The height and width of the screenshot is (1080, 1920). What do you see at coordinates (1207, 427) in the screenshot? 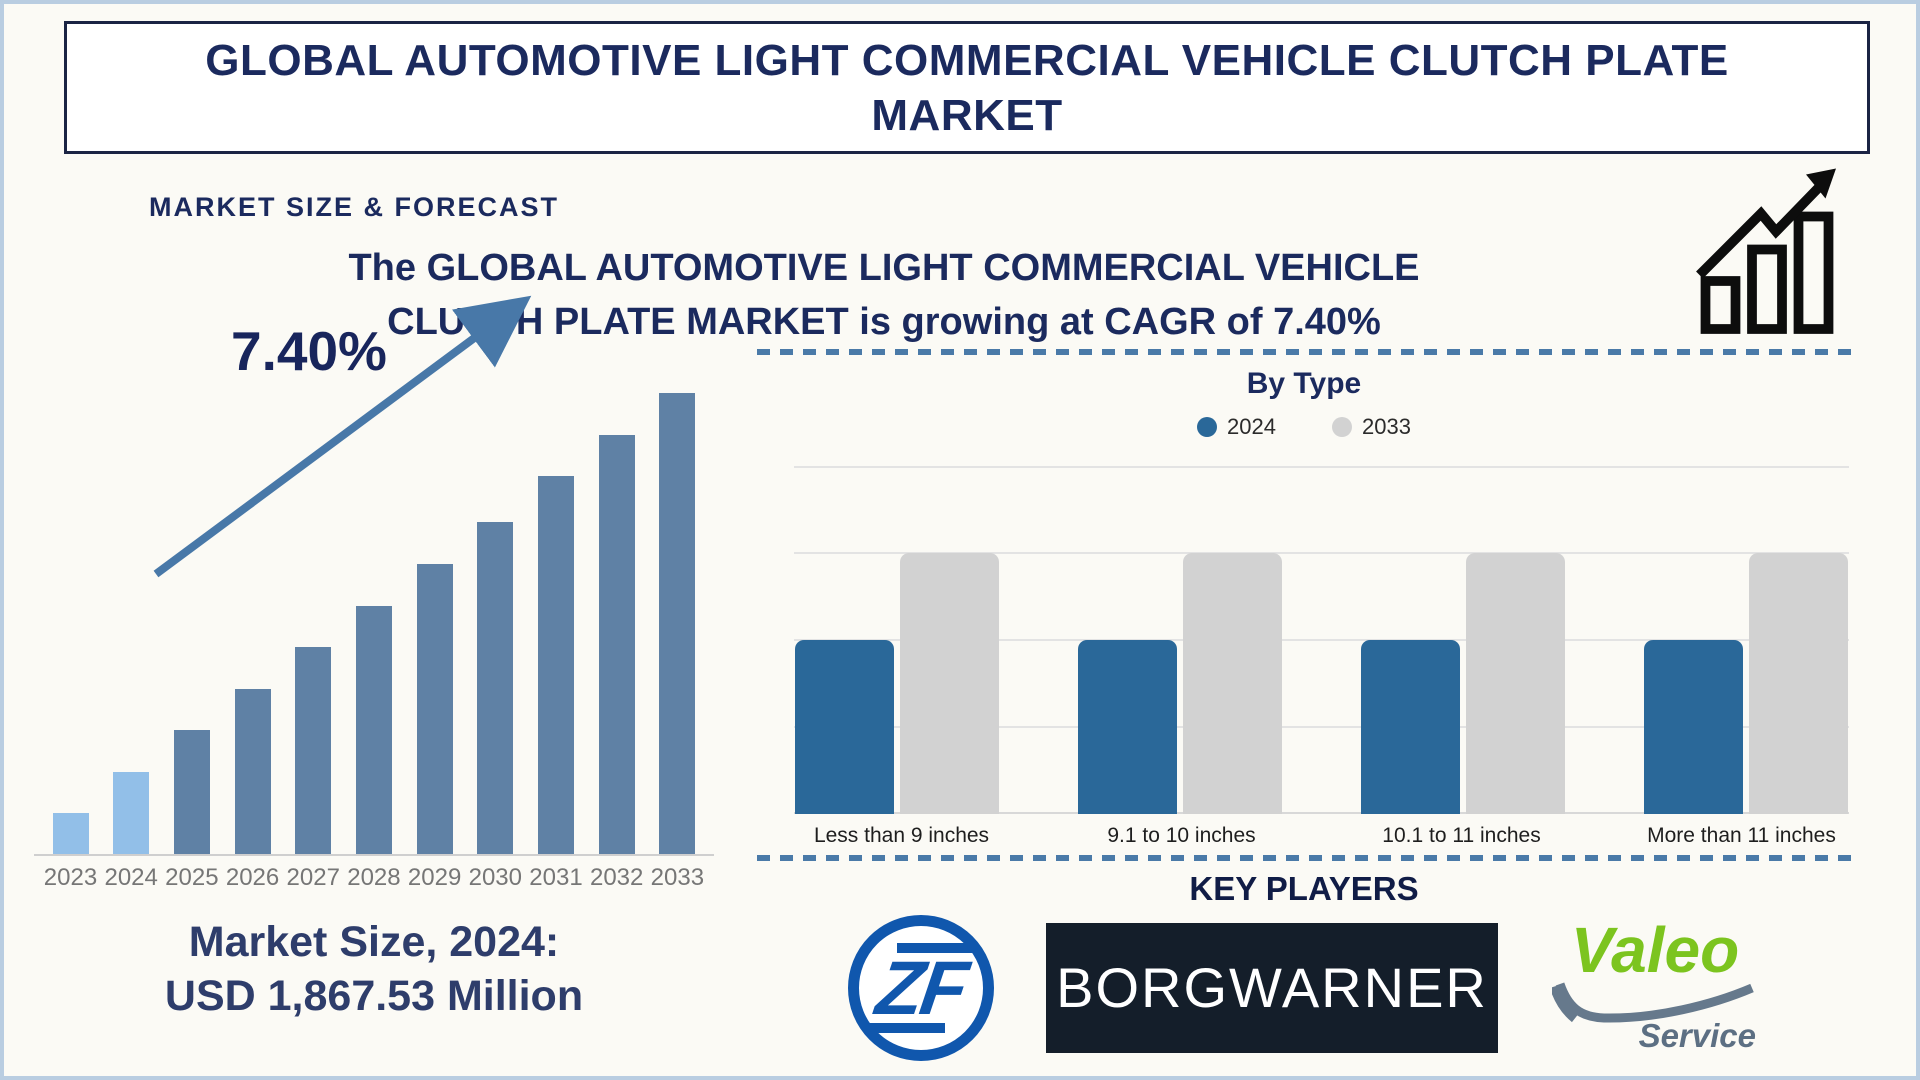
I see `legend-dot-2024` at bounding box center [1207, 427].